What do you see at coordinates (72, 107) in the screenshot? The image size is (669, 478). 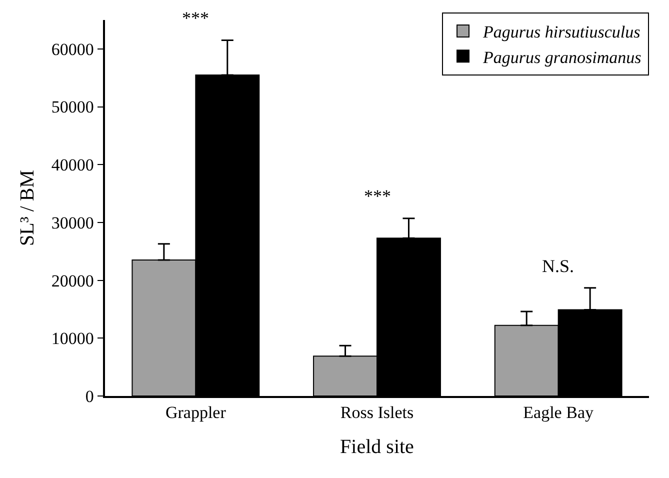 I see `y-tick-label: 50000` at bounding box center [72, 107].